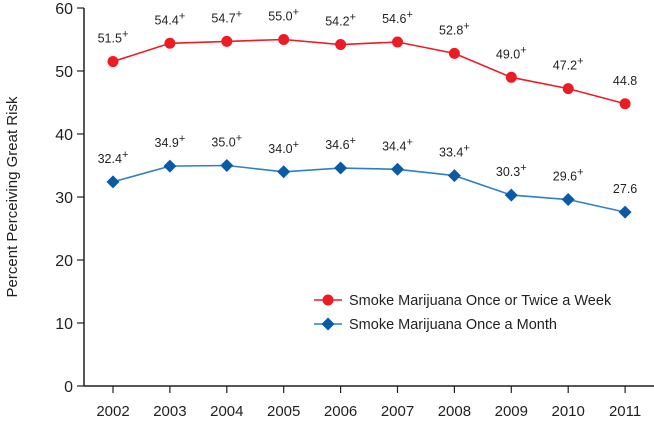  Describe the element at coordinates (625, 81) in the screenshot. I see `data-label: 44.8` at that location.